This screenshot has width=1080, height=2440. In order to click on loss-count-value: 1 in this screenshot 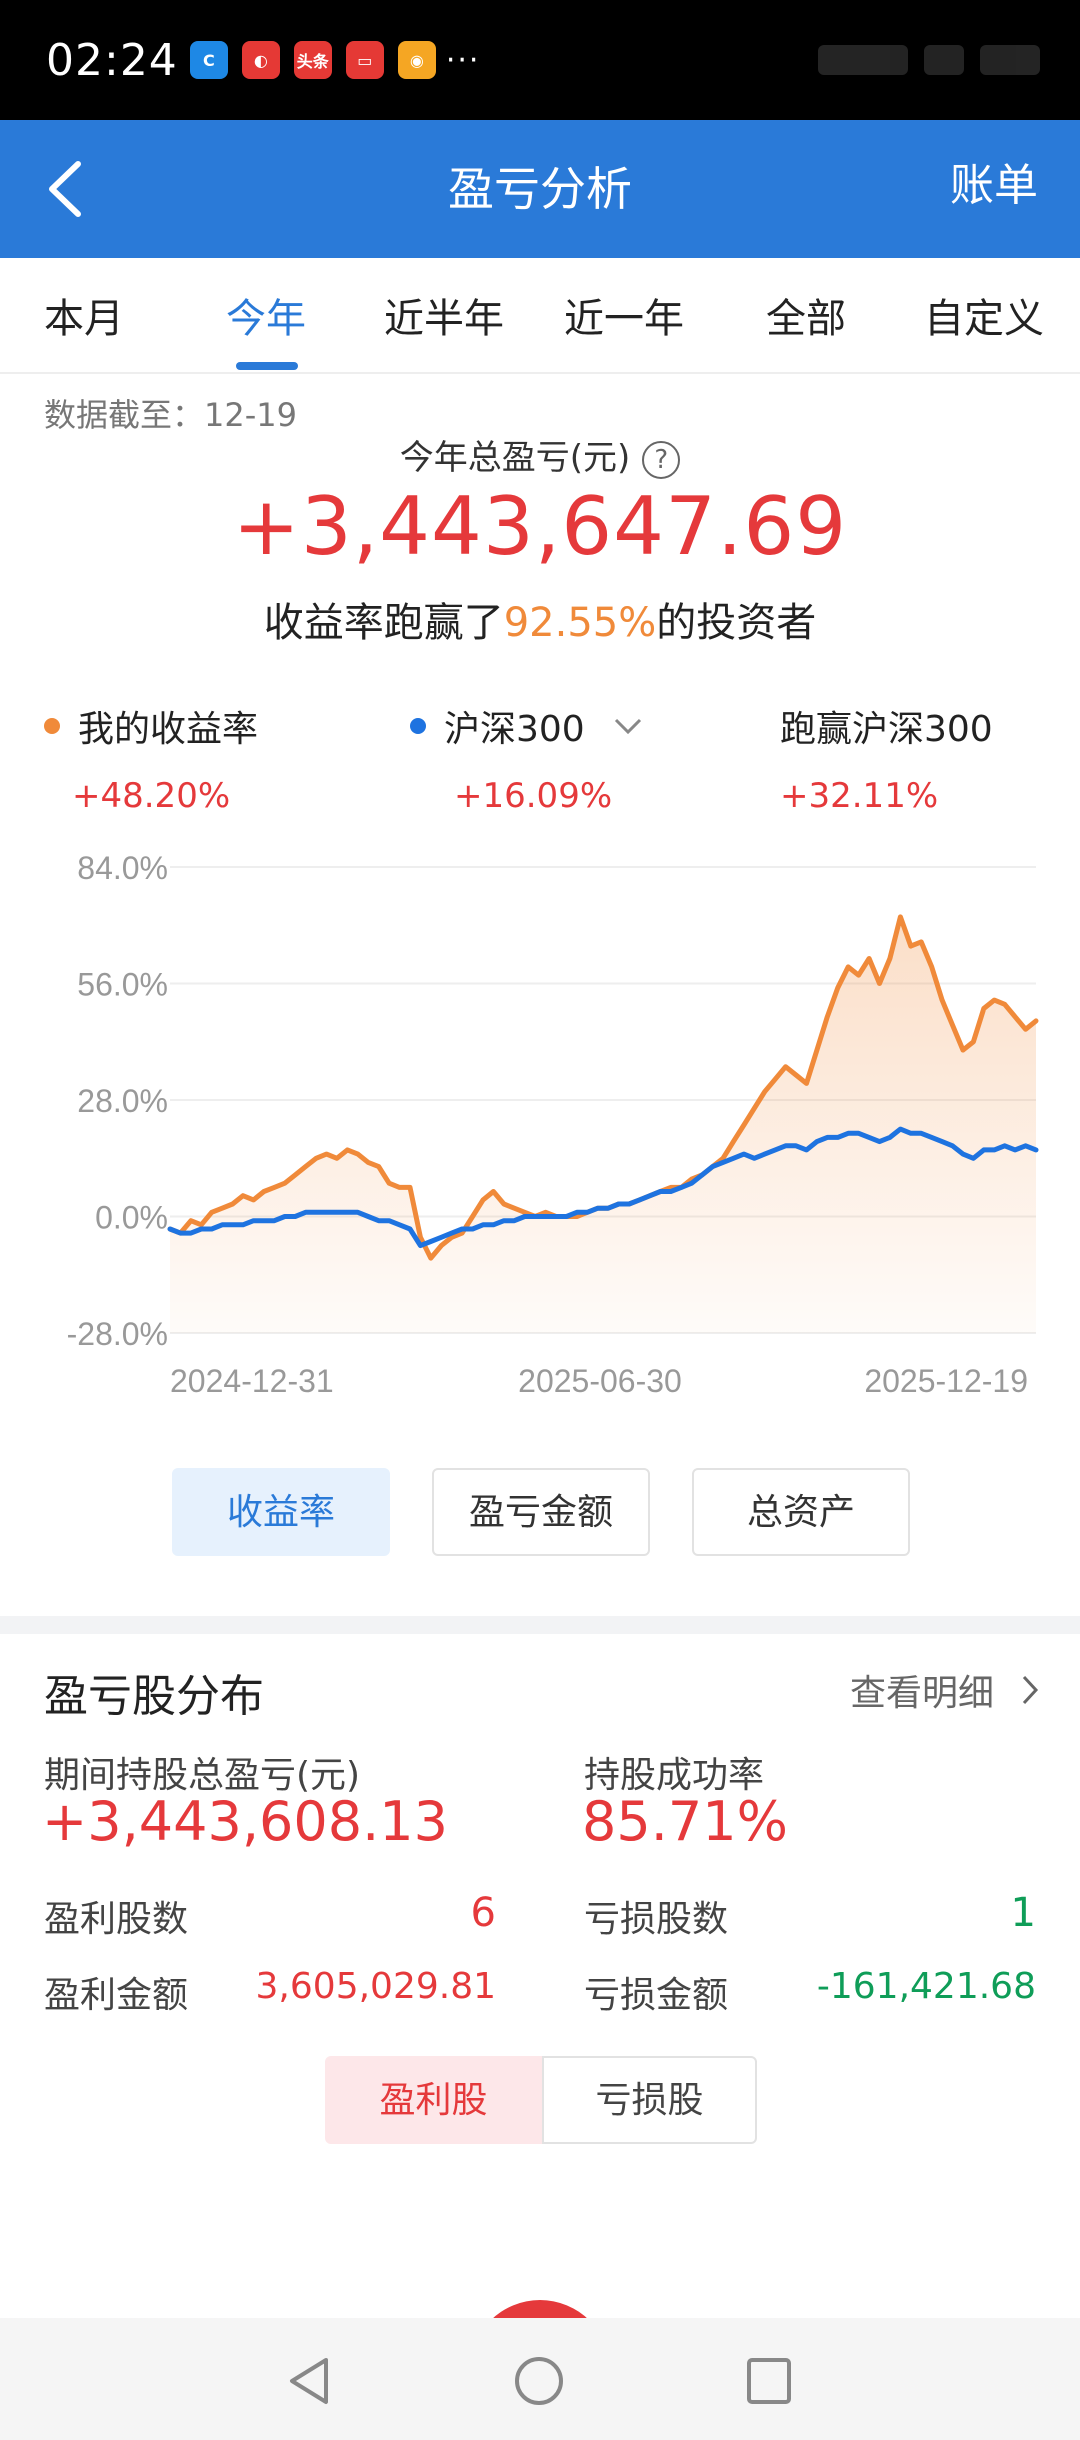, I will do `click(1023, 1913)`.